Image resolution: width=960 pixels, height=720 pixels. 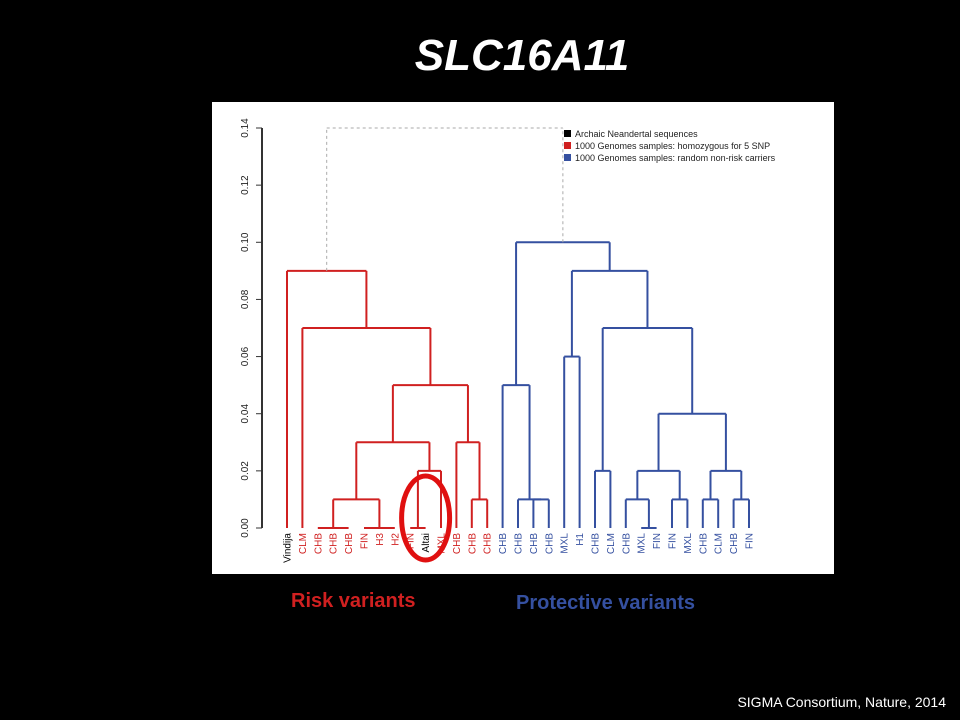 What do you see at coordinates (245, 471) in the screenshot?
I see `y-tick-label: 0.02` at bounding box center [245, 471].